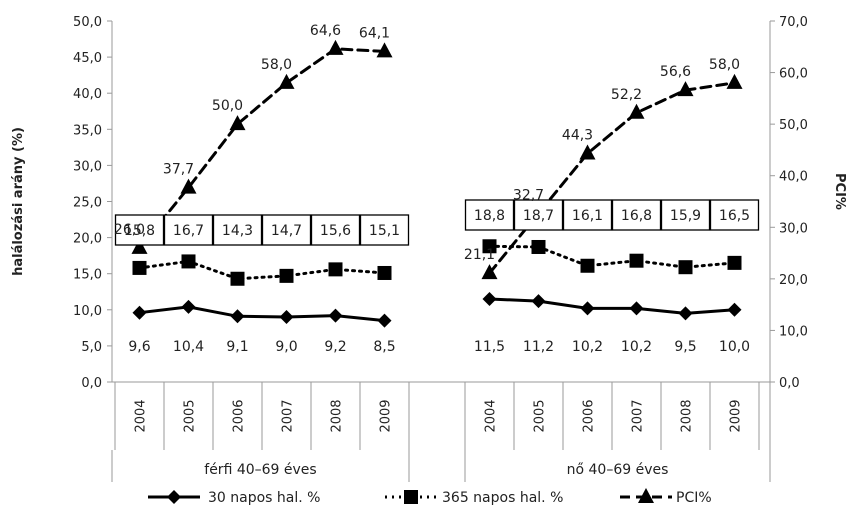 The image size is (855, 508). I want to click on left-tick-label: 45,0, so click(87, 58).